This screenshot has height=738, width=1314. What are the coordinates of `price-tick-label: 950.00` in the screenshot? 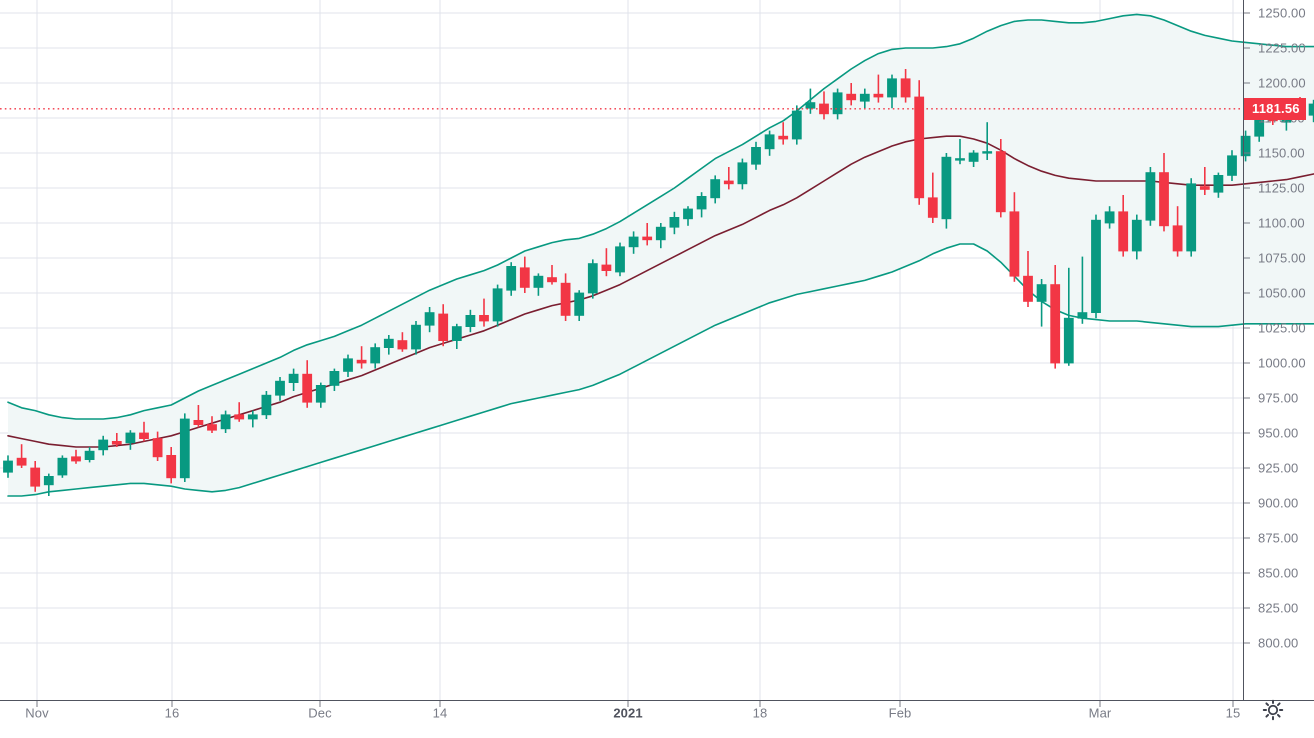 It's located at (1278, 433).